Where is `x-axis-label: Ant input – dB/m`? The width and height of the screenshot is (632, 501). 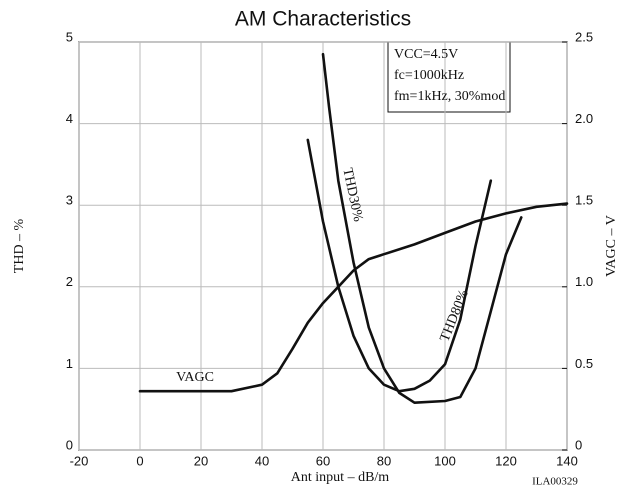
x-axis-label: Ant input – dB/m is located at coordinates (340, 477).